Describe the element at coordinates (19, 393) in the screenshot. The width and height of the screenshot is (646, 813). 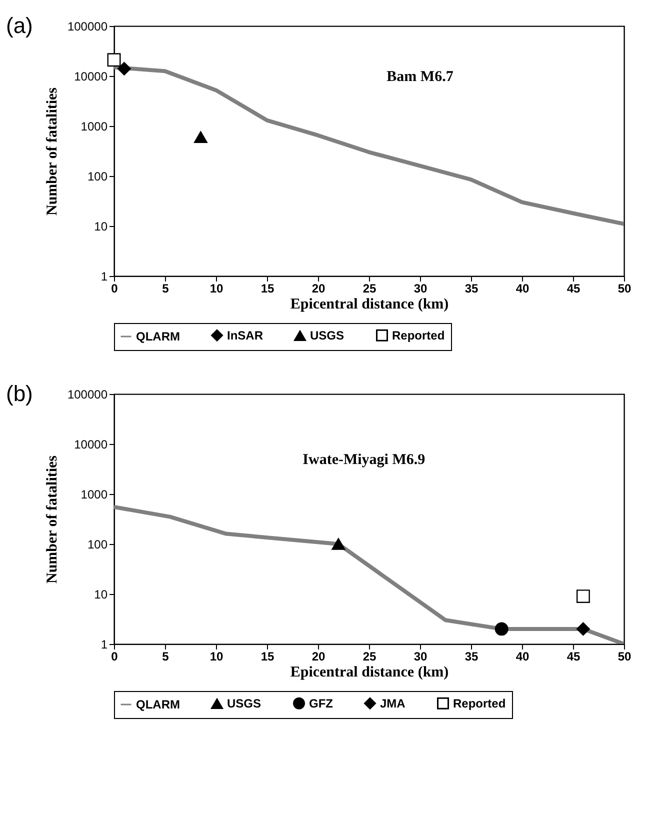
I see `text: (b)` at that location.